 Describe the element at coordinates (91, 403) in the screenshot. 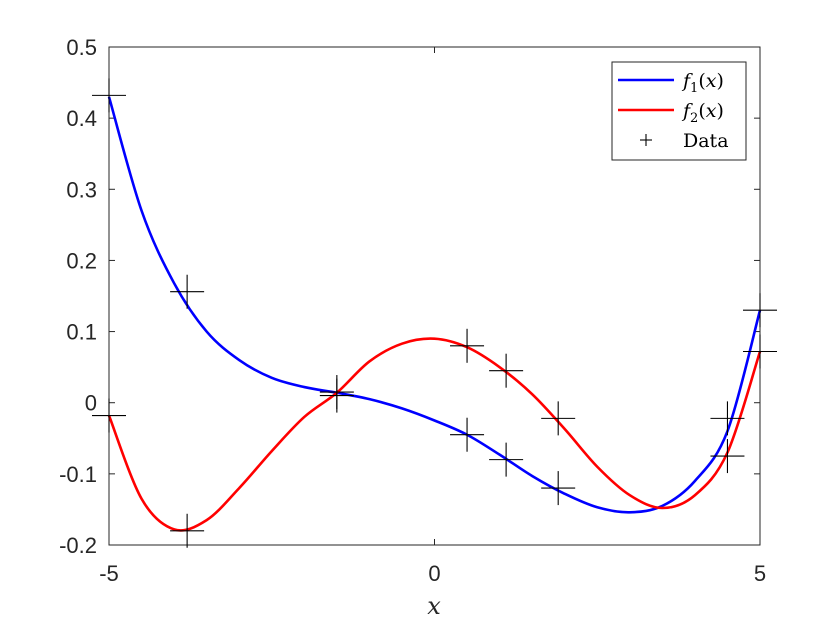

I see `y-tick-label: 0` at that location.